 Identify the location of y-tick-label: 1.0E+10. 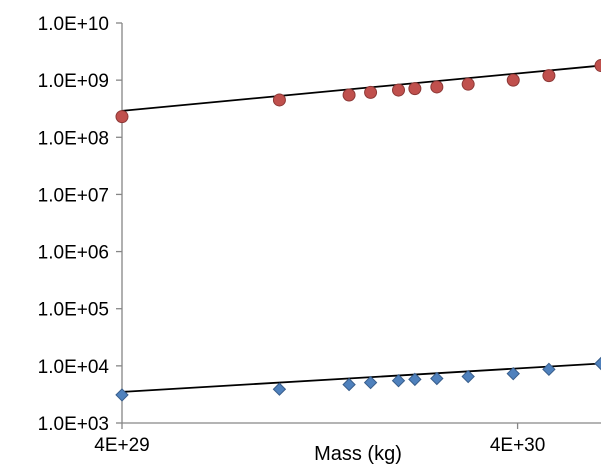
(73, 24).